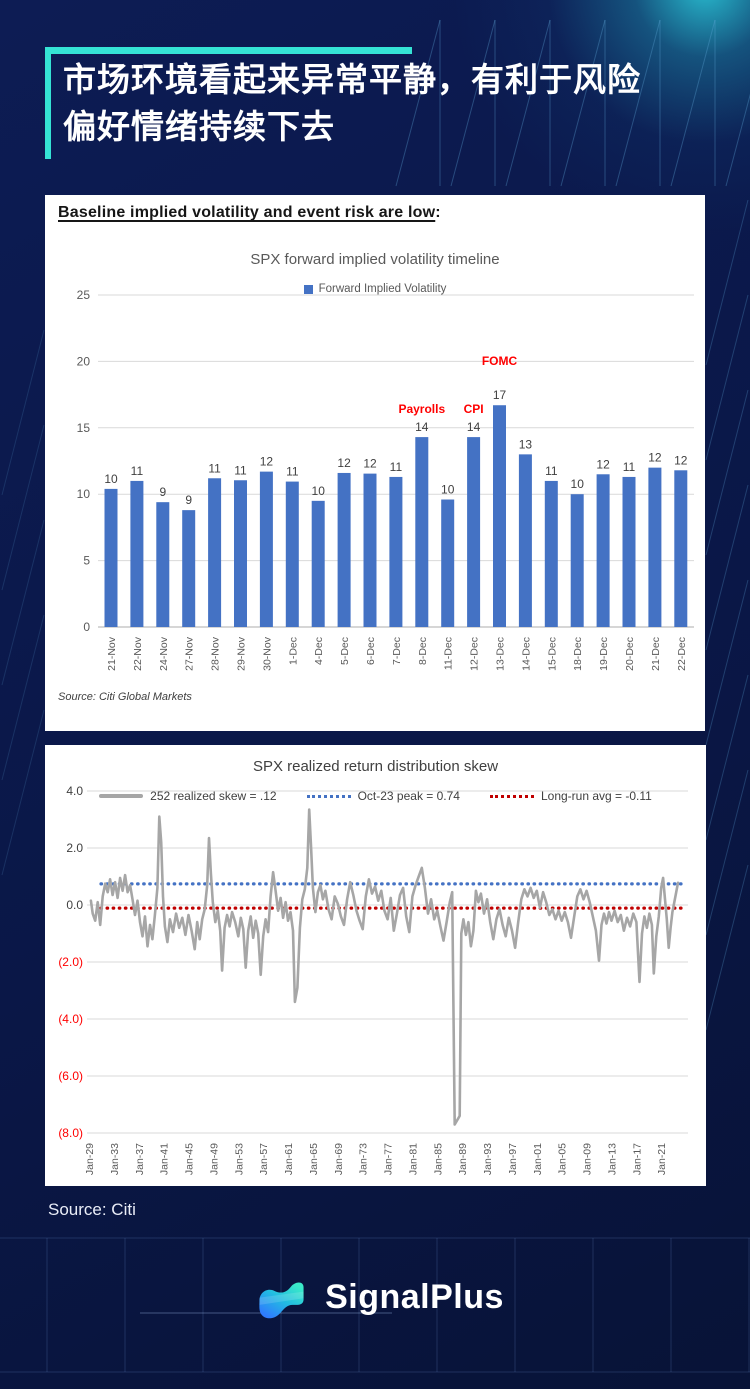  Describe the element at coordinates (23, 602) in the screenshot. I see `decor-zigzag-left-margin` at that location.